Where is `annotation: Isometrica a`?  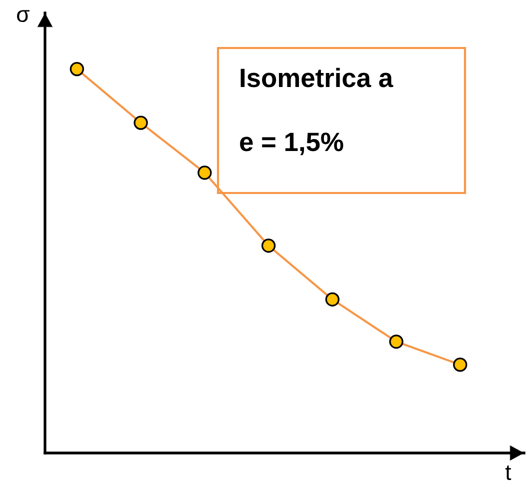
annotation: Isometrica a is located at coordinates (317, 78).